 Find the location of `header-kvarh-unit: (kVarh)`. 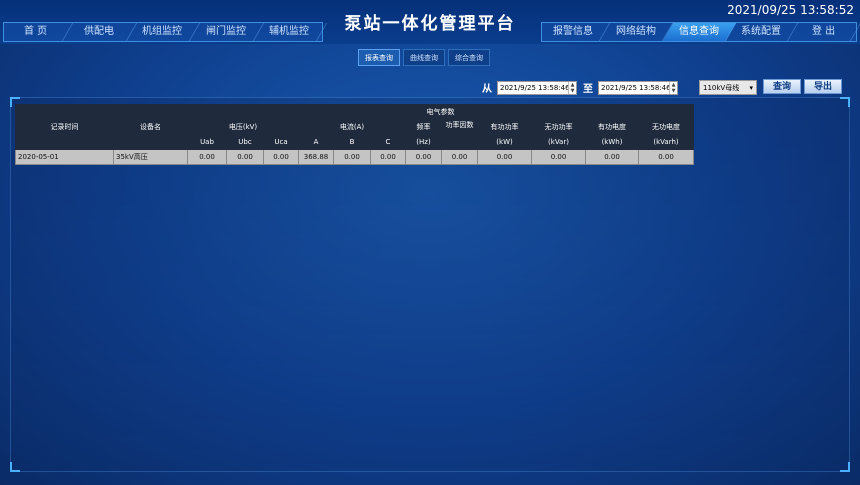

header-kvarh-unit: (kVarh) is located at coordinates (666, 142).